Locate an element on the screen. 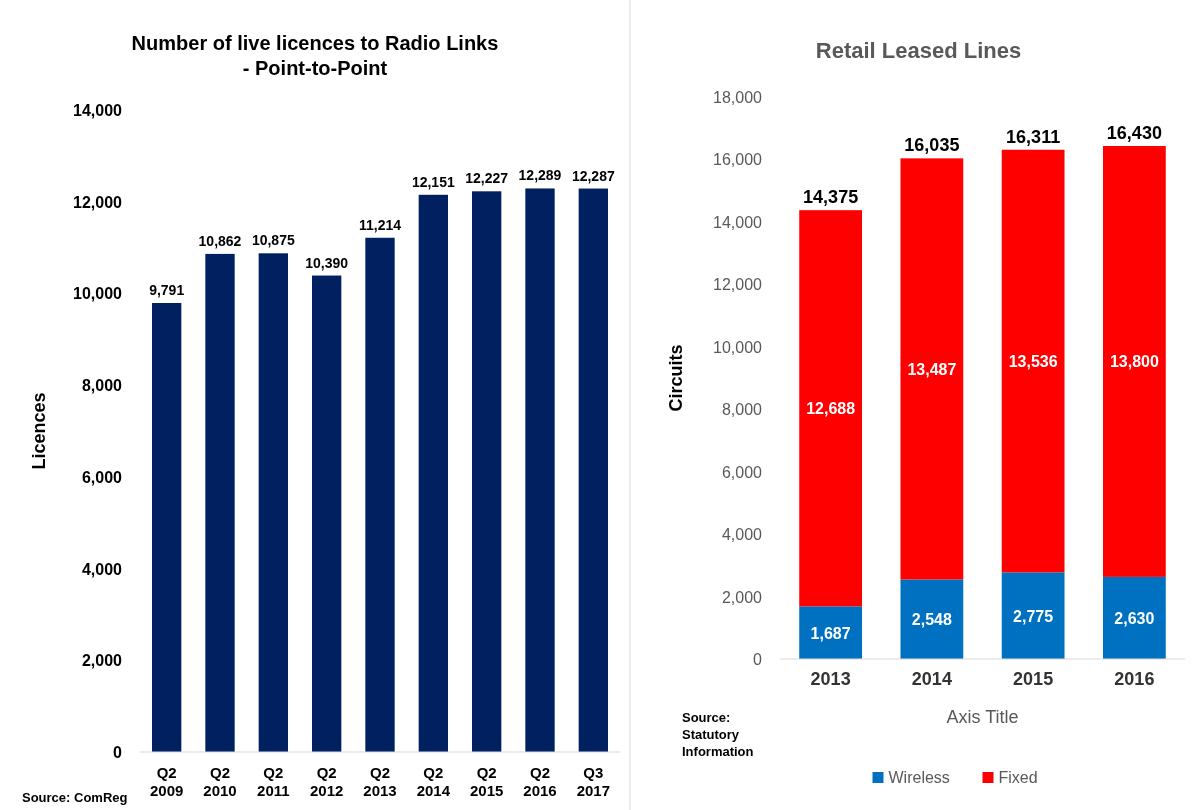 Image resolution: width=1197 pixels, height=810 pixels. data-label: 12,227 is located at coordinates (487, 178).